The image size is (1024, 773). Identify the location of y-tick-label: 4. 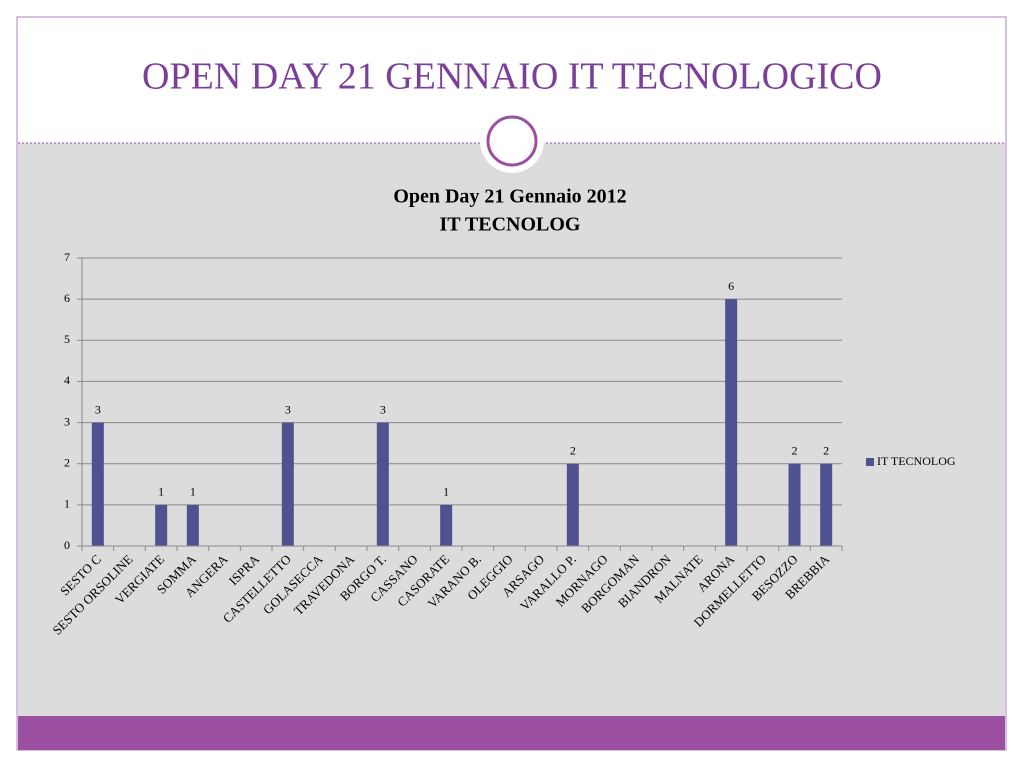
(67, 380).